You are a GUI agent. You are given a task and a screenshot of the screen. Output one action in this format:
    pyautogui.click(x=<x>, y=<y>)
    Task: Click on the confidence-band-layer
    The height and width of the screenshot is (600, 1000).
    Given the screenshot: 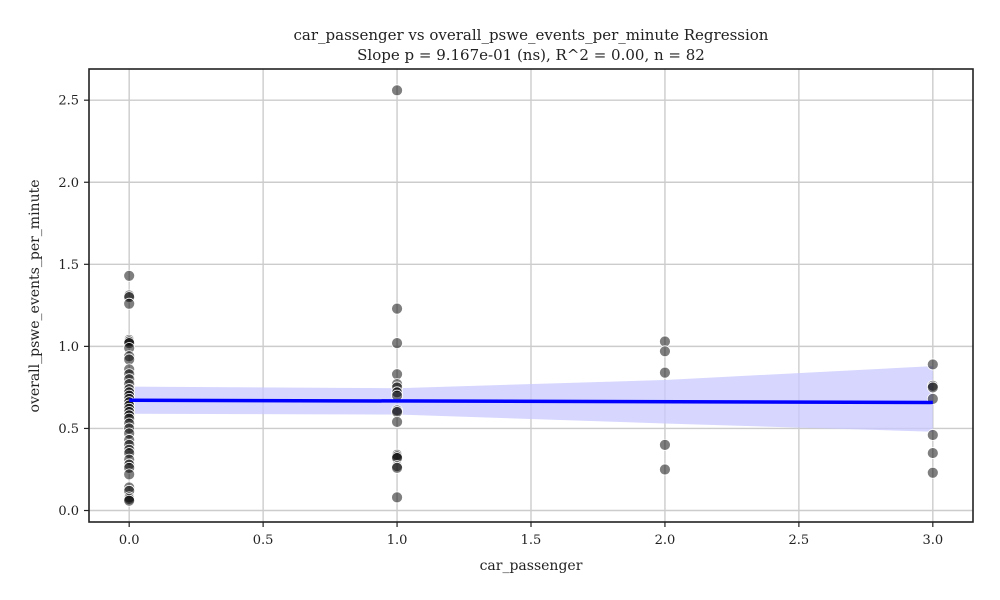 What is the action you would take?
    pyautogui.click(x=531, y=399)
    